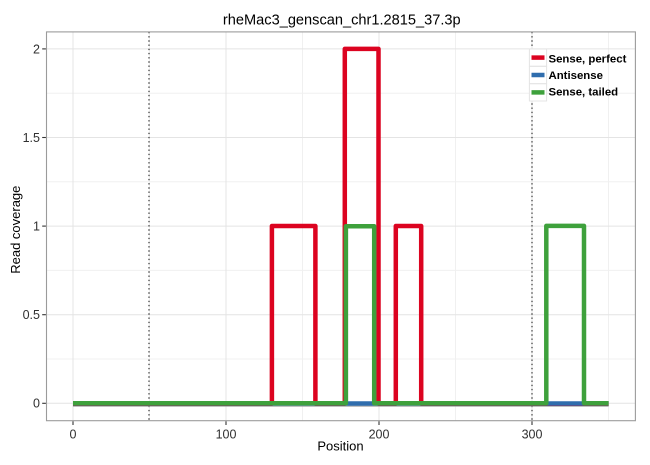 This screenshot has height=465, width=650. Describe the element at coordinates (584, 93) in the screenshot. I see `svg-text: Sense, tailed` at that location.